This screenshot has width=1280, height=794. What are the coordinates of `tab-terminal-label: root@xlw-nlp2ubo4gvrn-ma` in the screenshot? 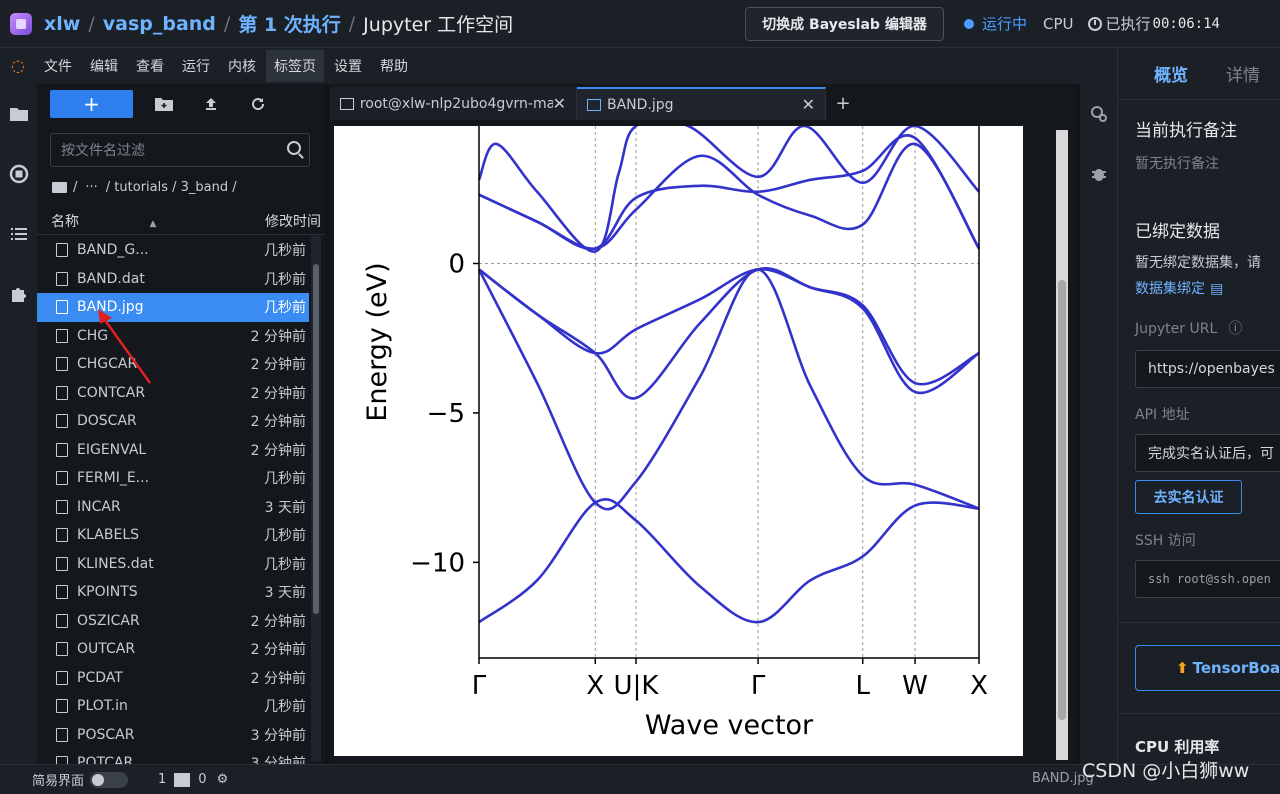 It's located at (456, 103).